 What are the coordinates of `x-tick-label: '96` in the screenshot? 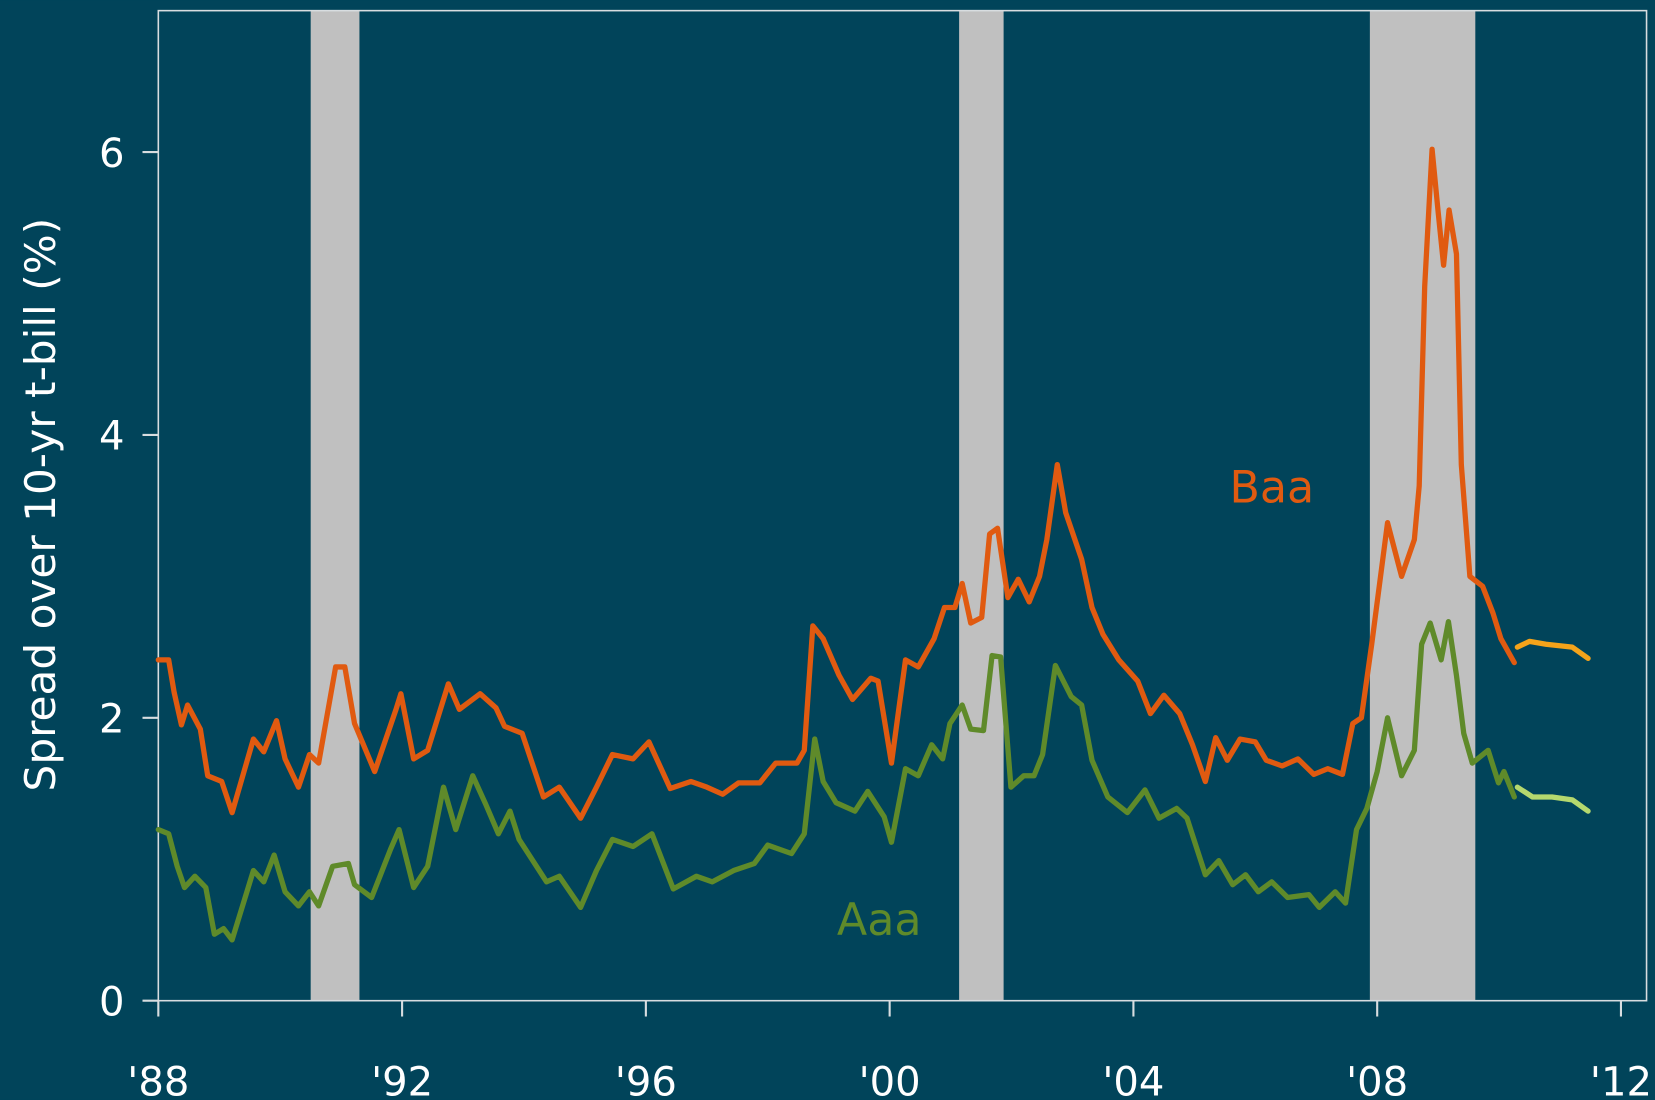 It's located at (646, 1080).